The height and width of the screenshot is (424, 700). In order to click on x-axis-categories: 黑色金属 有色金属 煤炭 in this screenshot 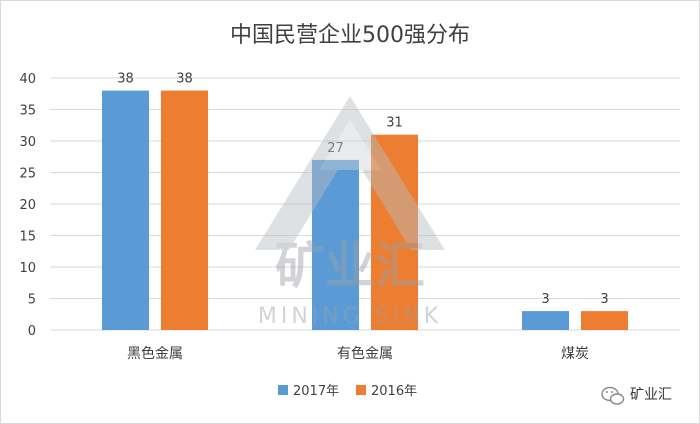, I will do `click(358, 353)`.